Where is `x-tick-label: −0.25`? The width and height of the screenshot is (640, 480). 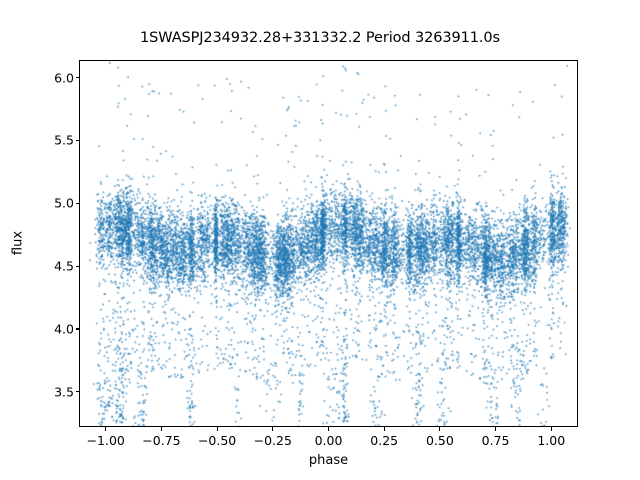 x-tick-label: −0.25 is located at coordinates (272, 440).